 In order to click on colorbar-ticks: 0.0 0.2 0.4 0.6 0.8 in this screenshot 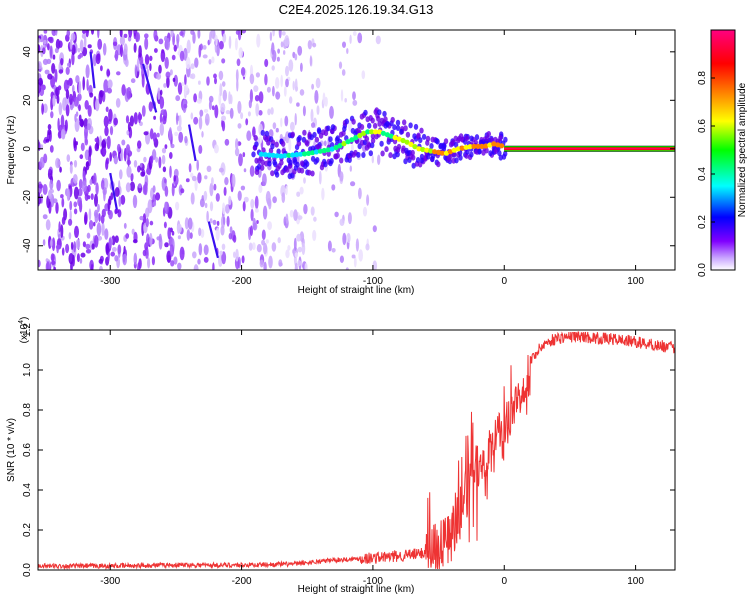, I will do `click(706, 174)`.